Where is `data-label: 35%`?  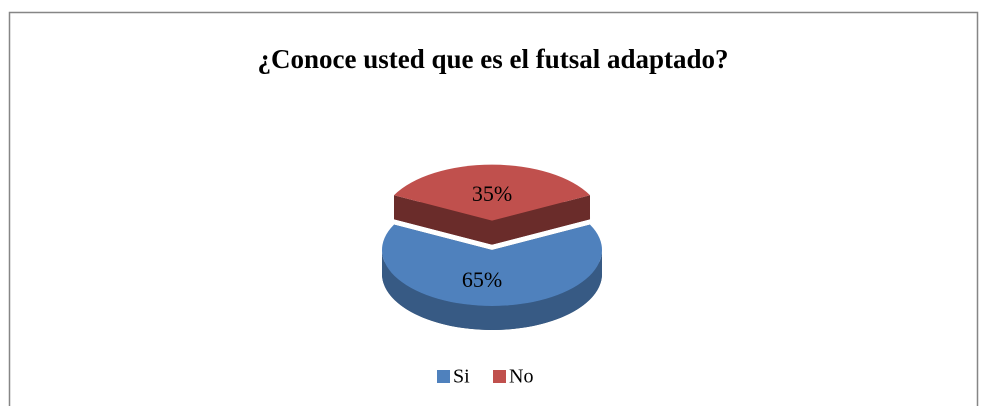
data-label: 35% is located at coordinates (492, 193).